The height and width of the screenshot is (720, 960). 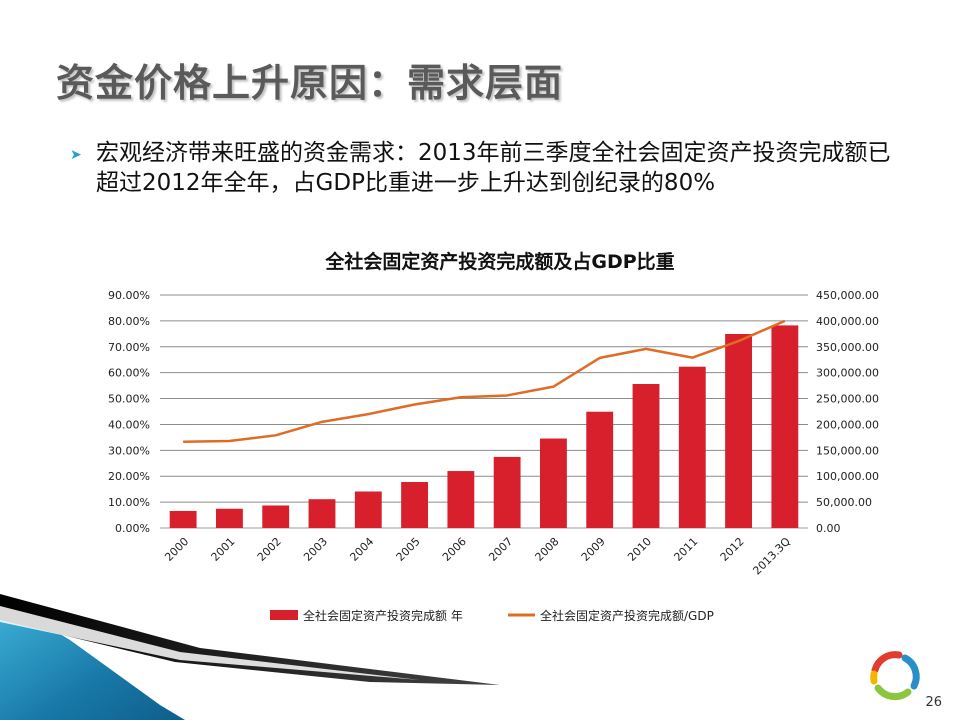 What do you see at coordinates (732, 549) in the screenshot?
I see `x-tick-label: 2012` at bounding box center [732, 549].